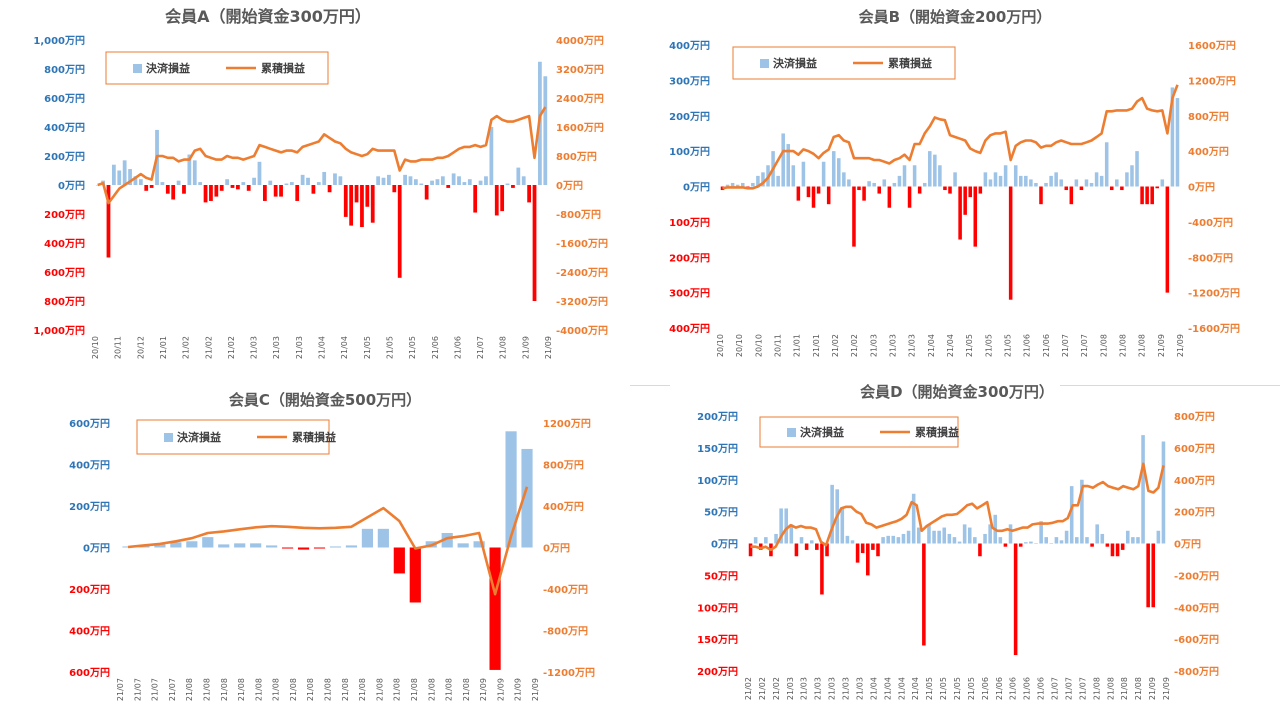 This screenshot has width=1280, height=720. What do you see at coordinates (689, 329) in the screenshot?
I see `left-axis-tick-label: 400万円` at bounding box center [689, 329].